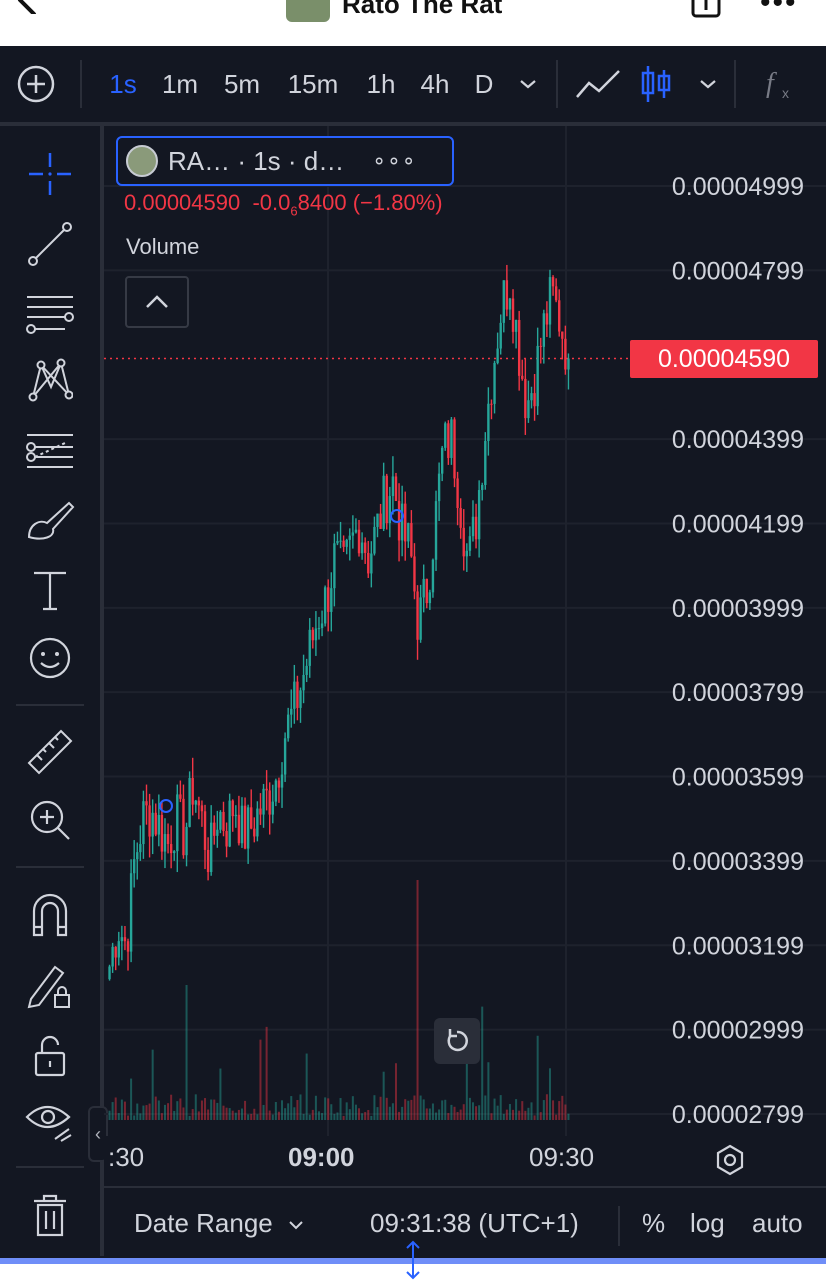  I want to click on lock-drawing-tool, so click(50, 986).